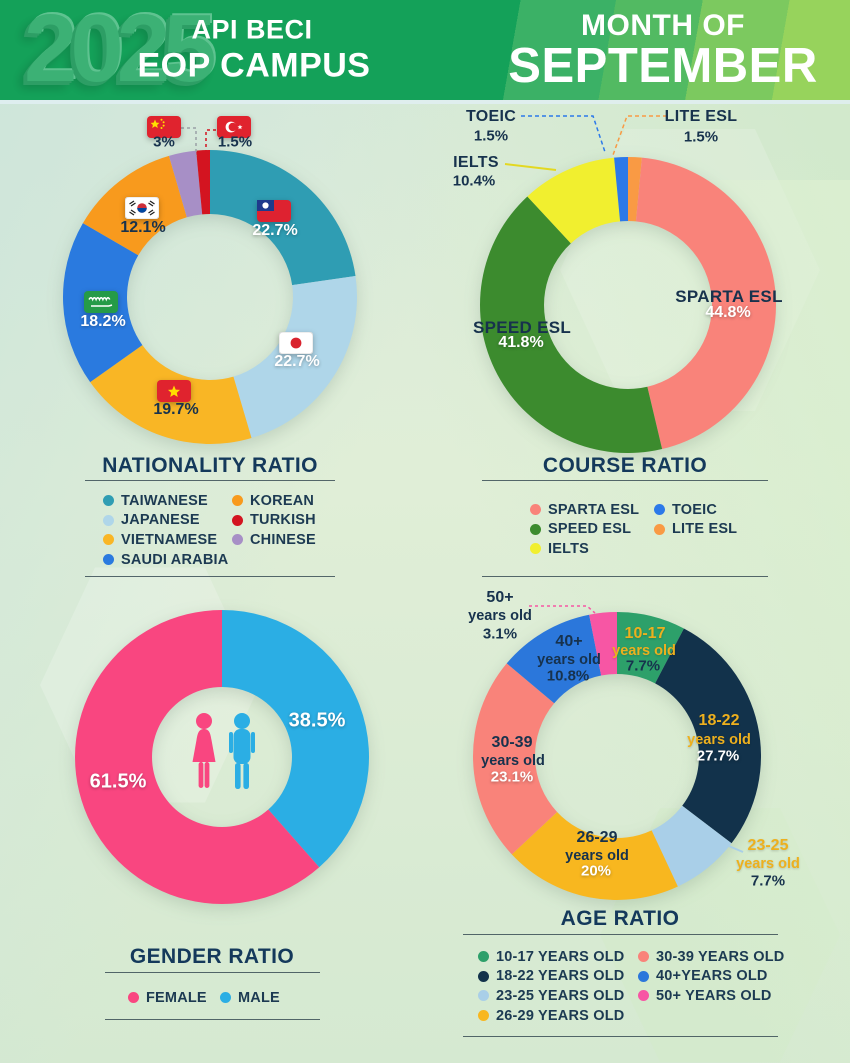  Describe the element at coordinates (569, 641) in the screenshot. I see `age-40plus-name-label: 40+` at that location.